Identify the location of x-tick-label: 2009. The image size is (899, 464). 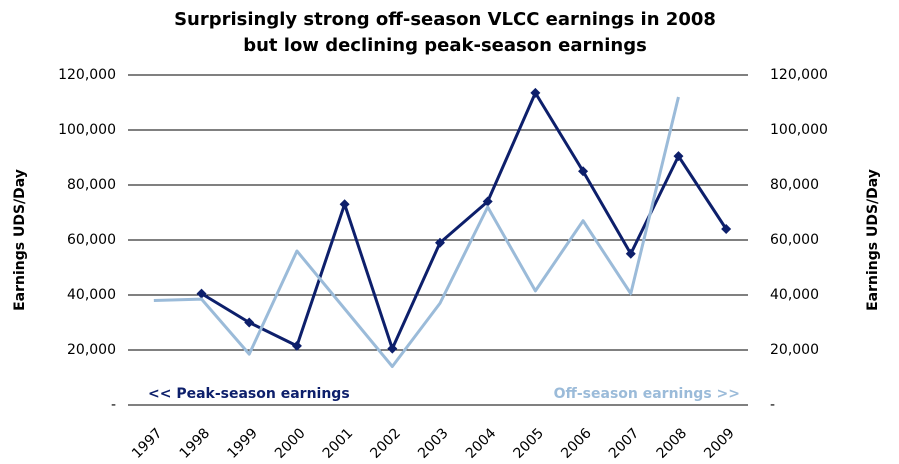
(719, 443).